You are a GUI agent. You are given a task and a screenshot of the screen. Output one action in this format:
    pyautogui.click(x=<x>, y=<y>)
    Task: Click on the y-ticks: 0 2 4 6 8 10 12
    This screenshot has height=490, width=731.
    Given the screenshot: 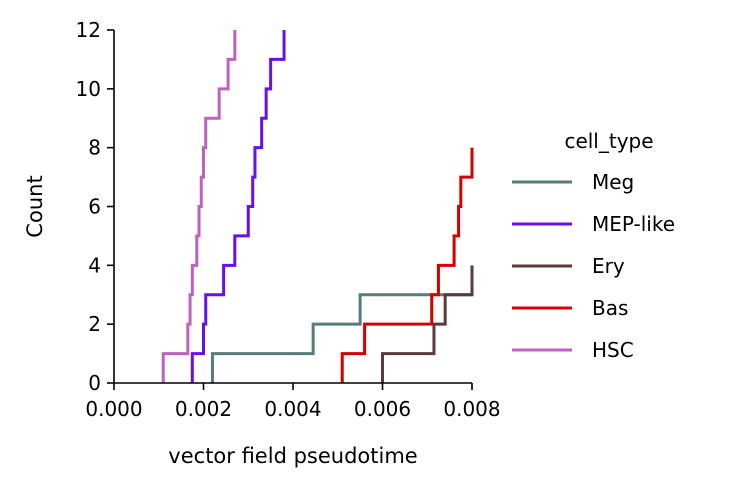 What is the action you would take?
    pyautogui.click(x=95, y=206)
    